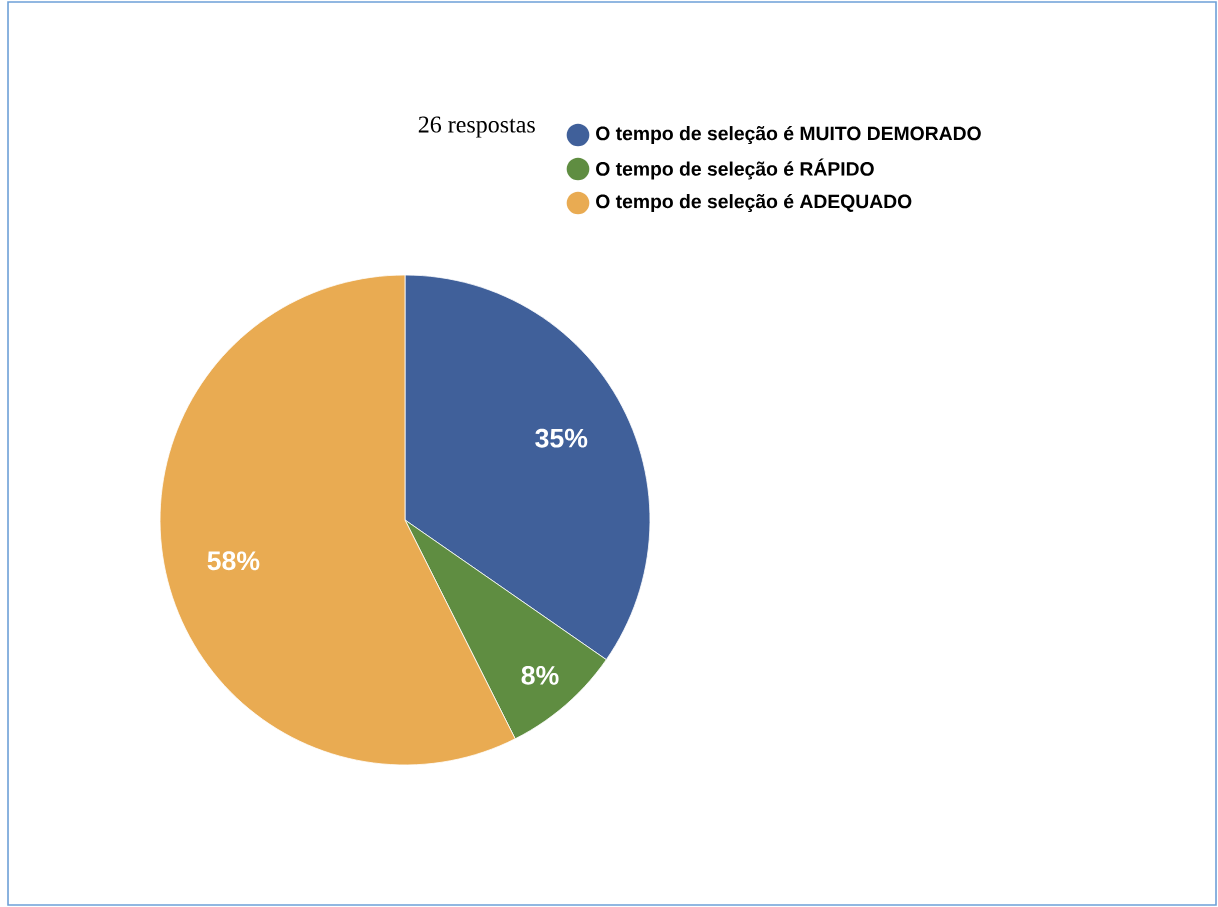  Describe the element at coordinates (735, 169) in the screenshot. I see `legend-label: O tempo de seleção é RÁPIDO` at that location.